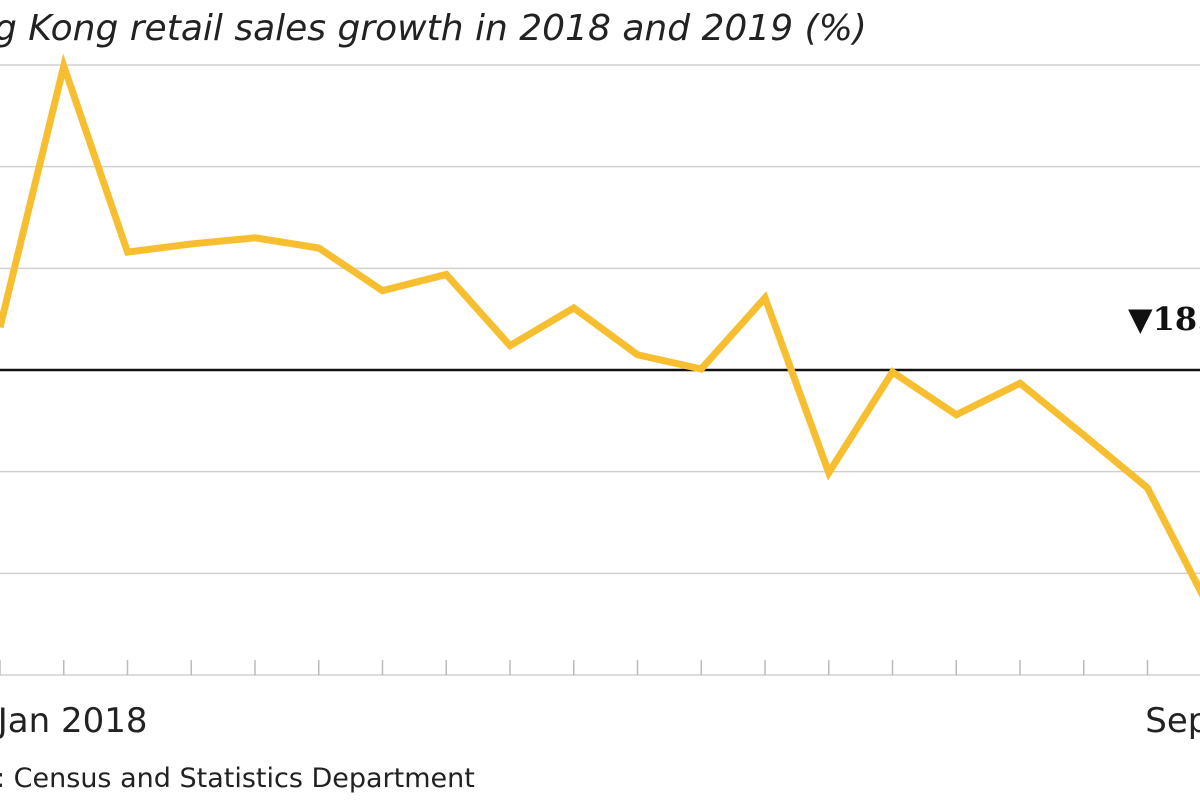 The image size is (1200, 800). I want to click on source: : Census and Statistics Department, so click(237, 778).